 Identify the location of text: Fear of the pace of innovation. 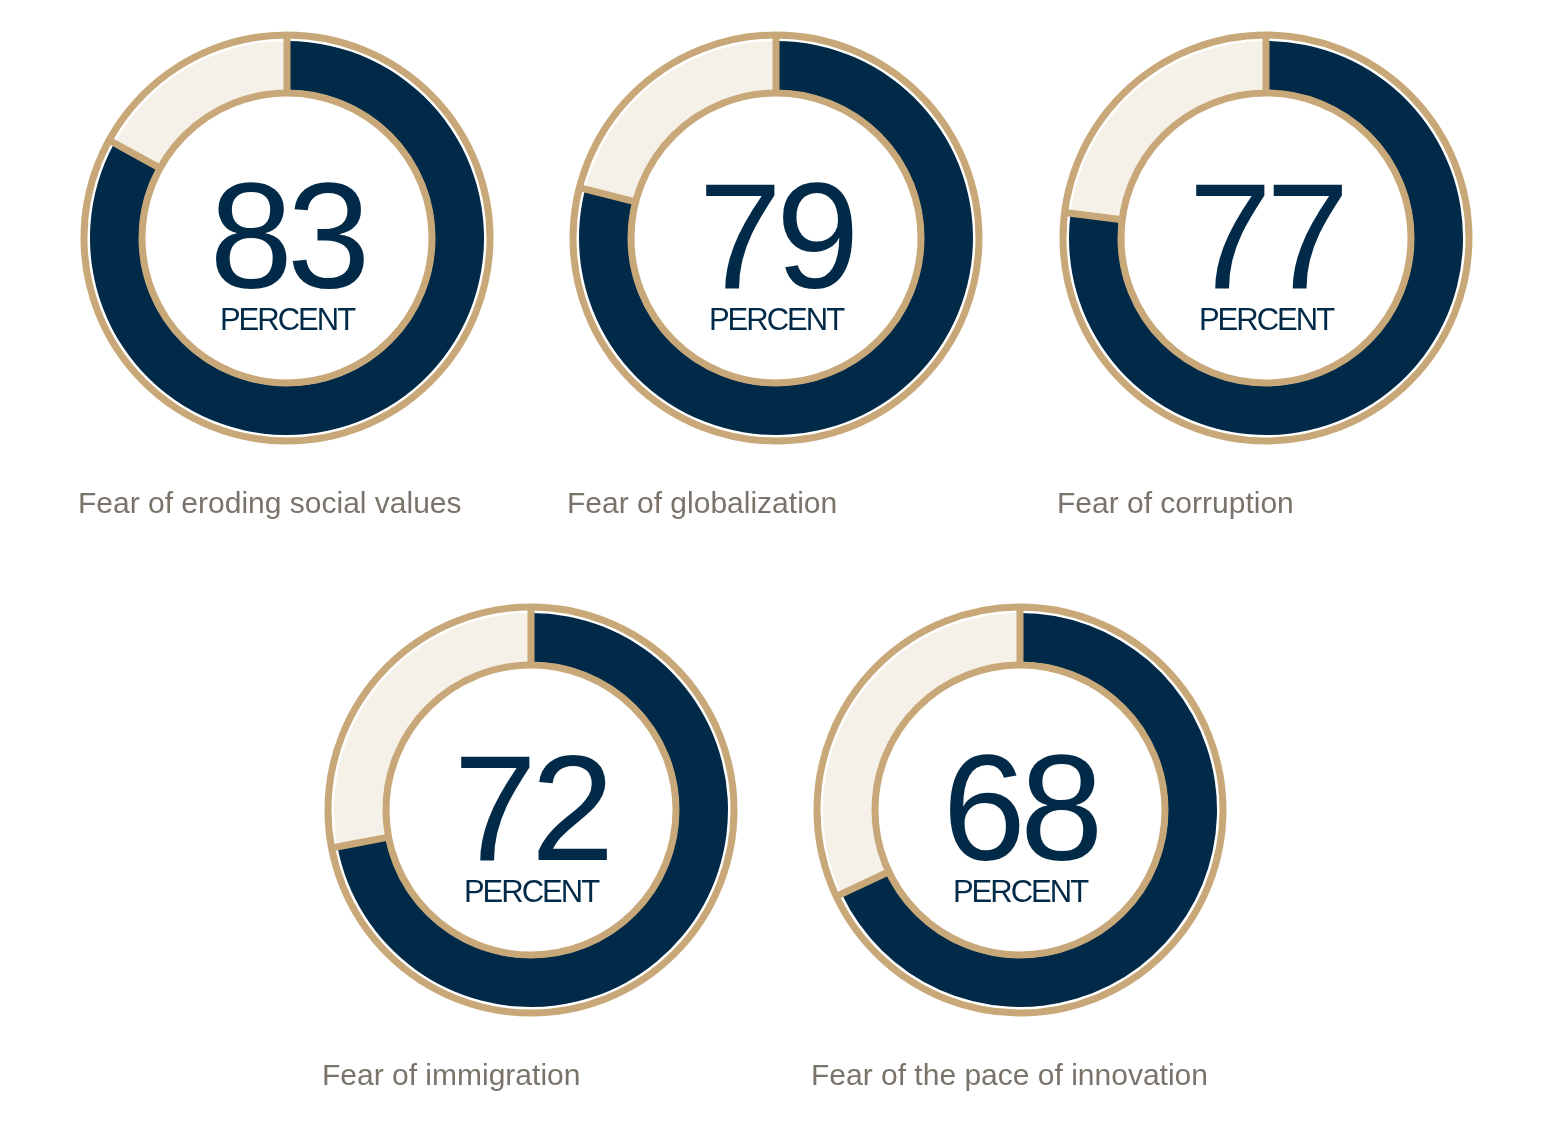
(1009, 1074).